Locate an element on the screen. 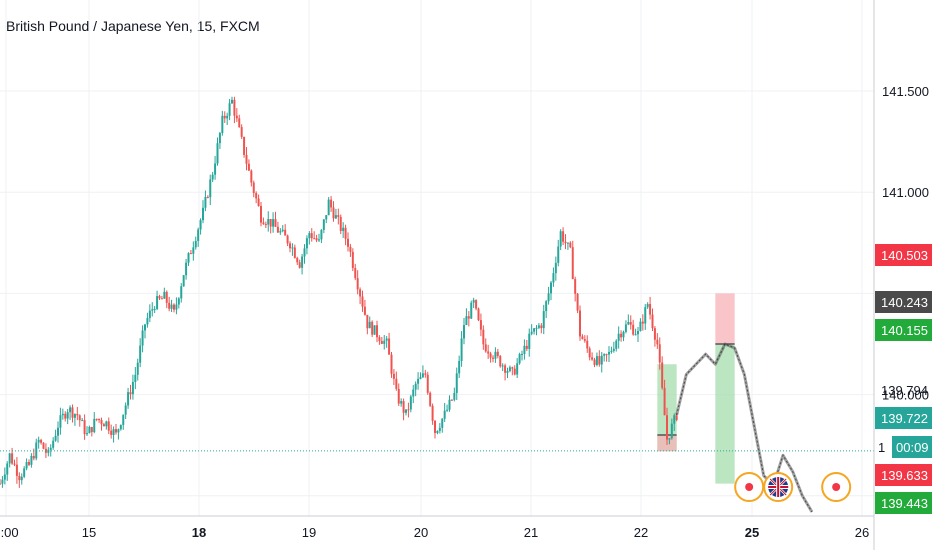 This screenshot has height=550, width=932. price-tag-label: 139.443 is located at coordinates (904, 503).